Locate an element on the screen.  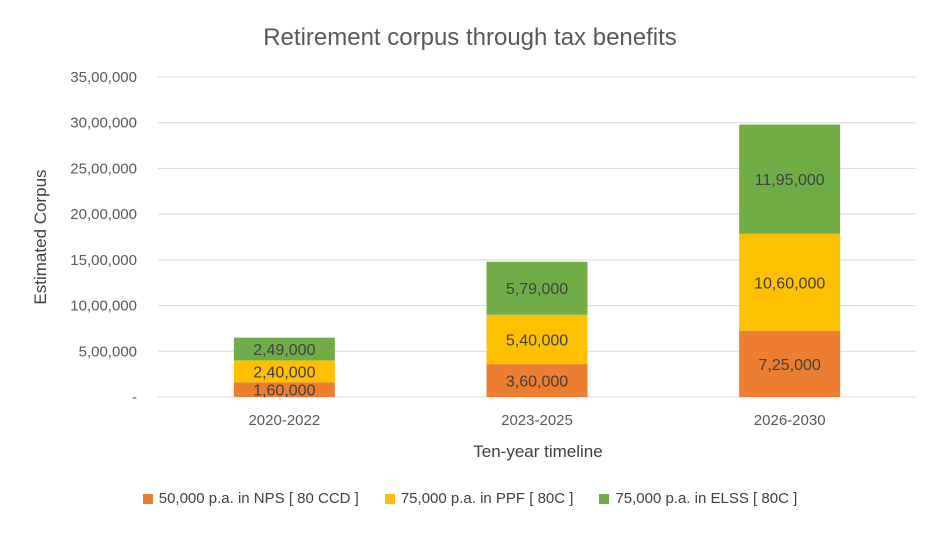
chart-title: Retirement corpus through tax benefits is located at coordinates (470, 37).